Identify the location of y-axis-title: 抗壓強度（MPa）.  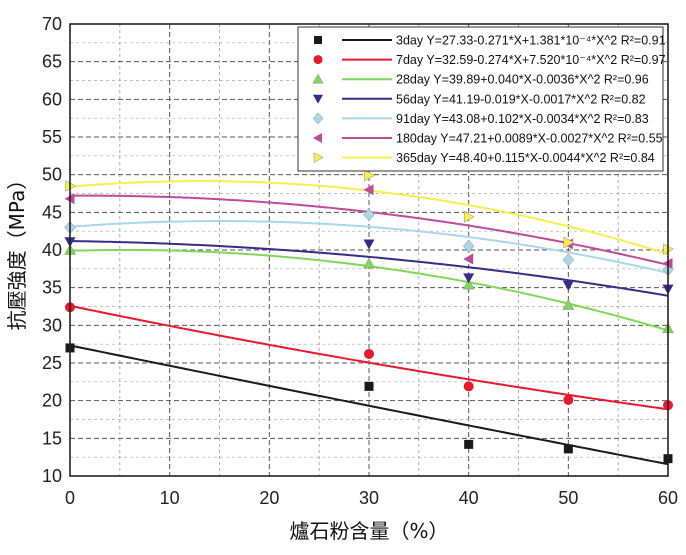
(17, 250).